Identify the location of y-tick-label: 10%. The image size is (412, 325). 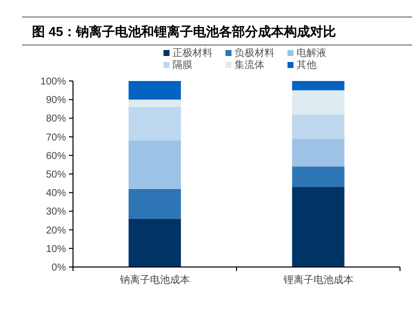
(56, 249).